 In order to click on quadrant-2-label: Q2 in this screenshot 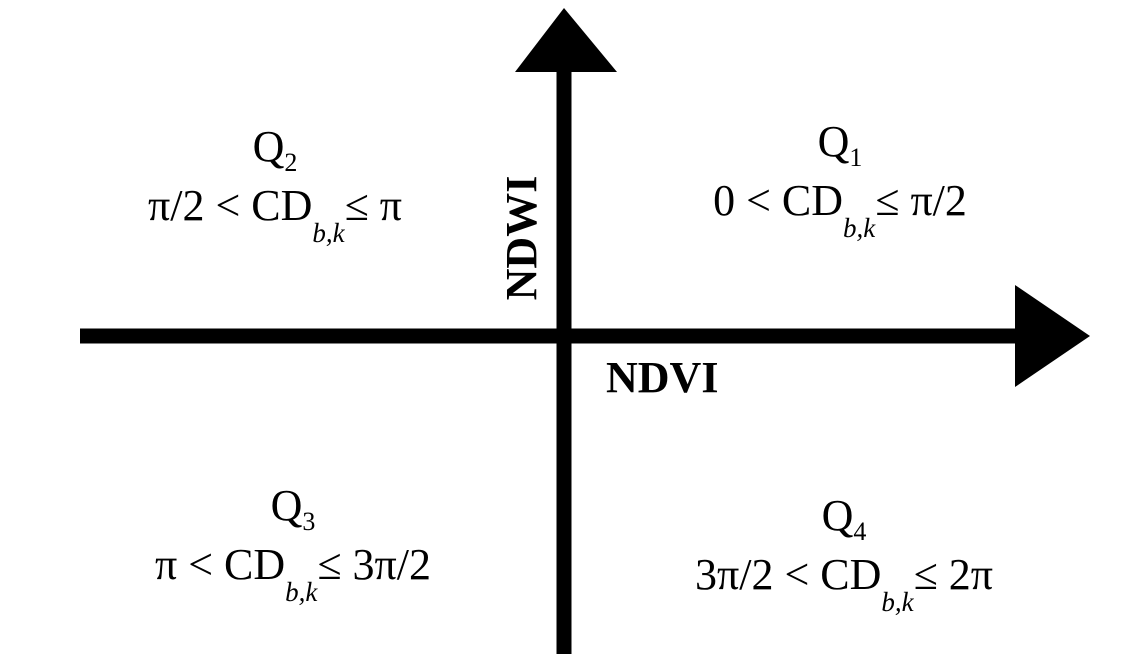, I will do `click(275, 150)`.